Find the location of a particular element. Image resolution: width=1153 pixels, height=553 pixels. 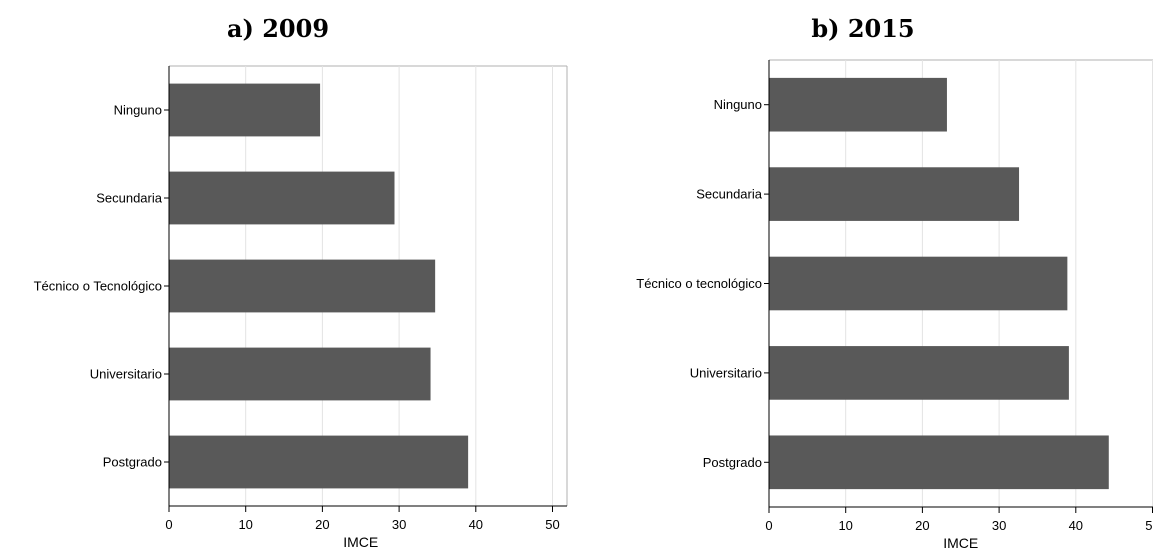

category-label: Técnico o tecnológico is located at coordinates (699, 283).